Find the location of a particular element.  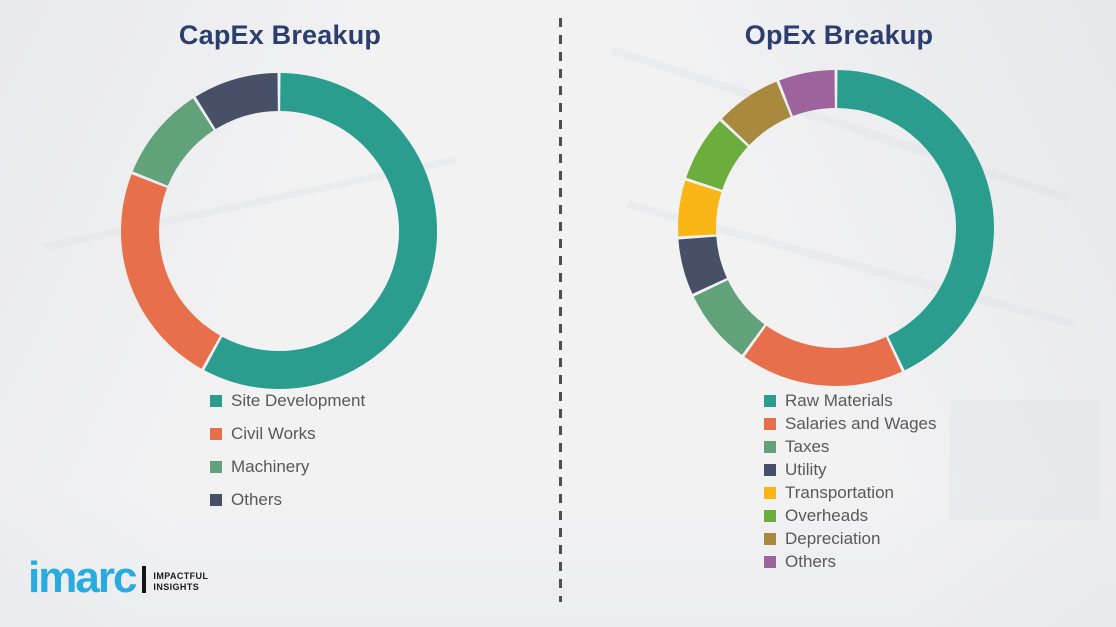

legend-label: Civil Works is located at coordinates (273, 433).